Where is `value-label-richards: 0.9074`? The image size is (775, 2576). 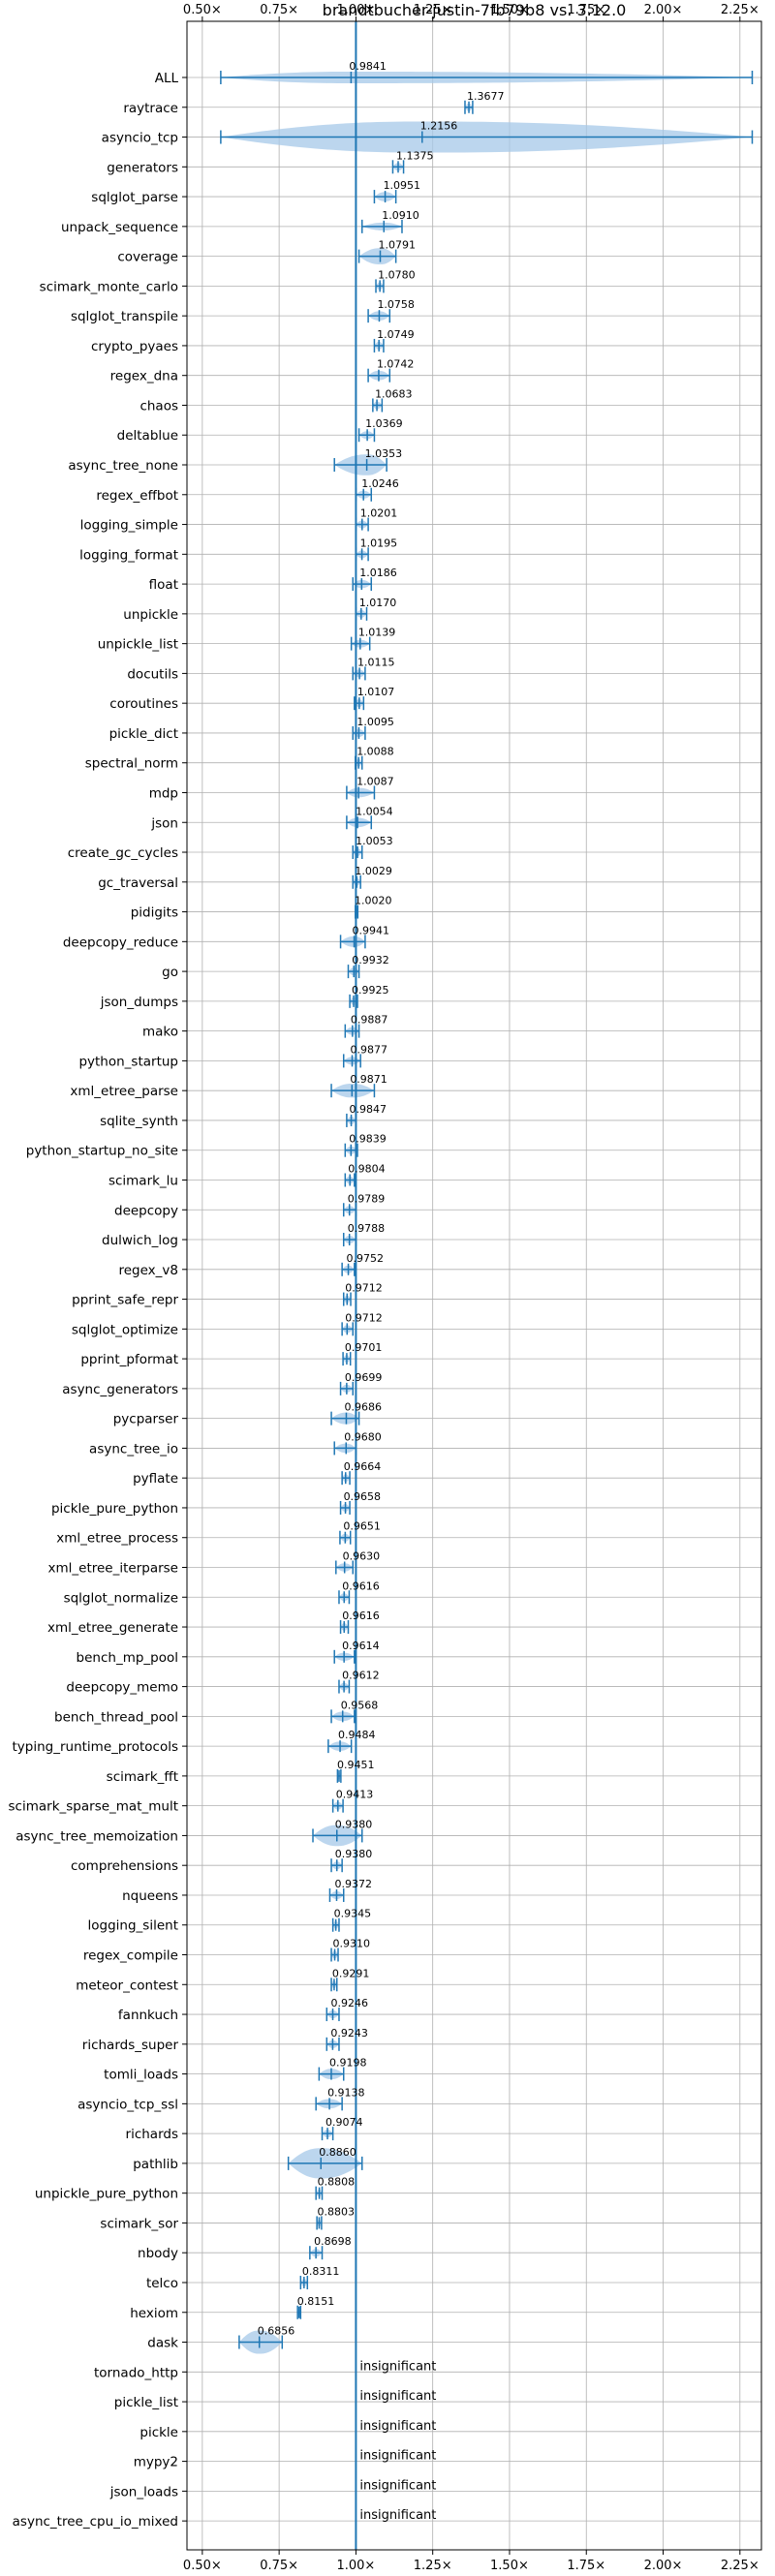
value-label-richards: 0.9074 is located at coordinates (344, 2122).